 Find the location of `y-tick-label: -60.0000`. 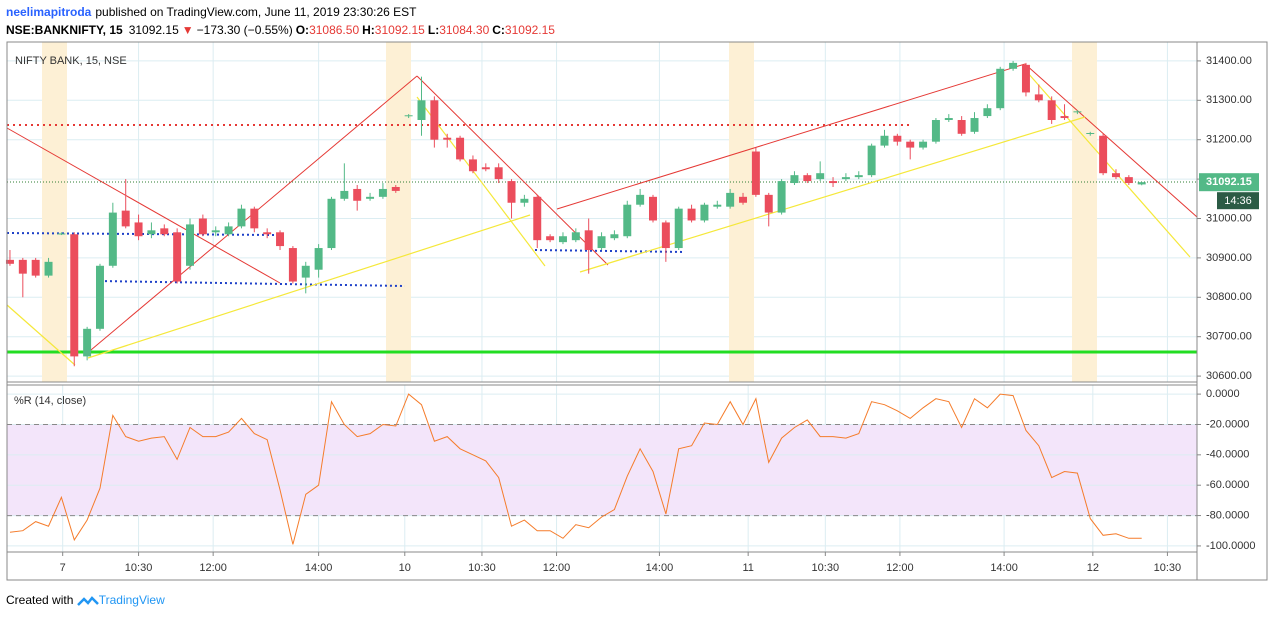

y-tick-label: -60.0000 is located at coordinates (1227, 485).